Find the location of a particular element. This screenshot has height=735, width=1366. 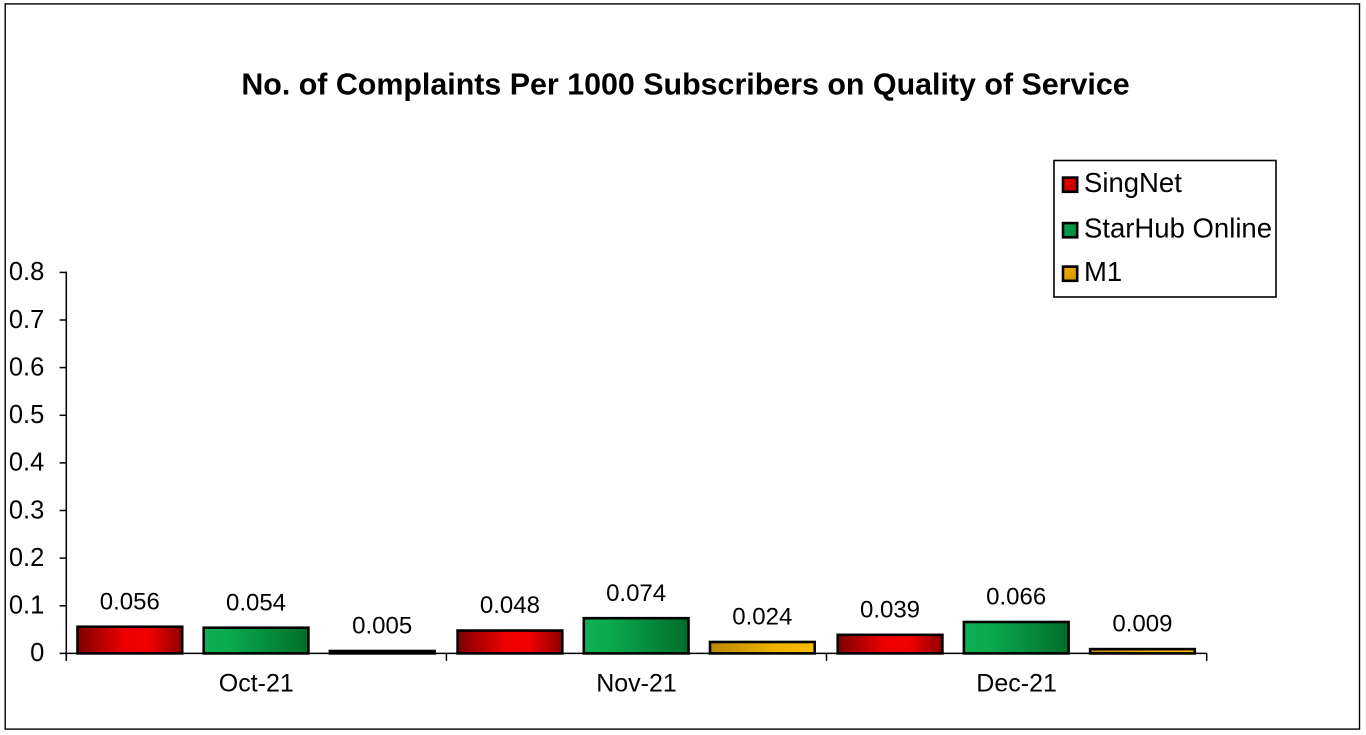

svg-text: 0.2 is located at coordinates (26, 558).